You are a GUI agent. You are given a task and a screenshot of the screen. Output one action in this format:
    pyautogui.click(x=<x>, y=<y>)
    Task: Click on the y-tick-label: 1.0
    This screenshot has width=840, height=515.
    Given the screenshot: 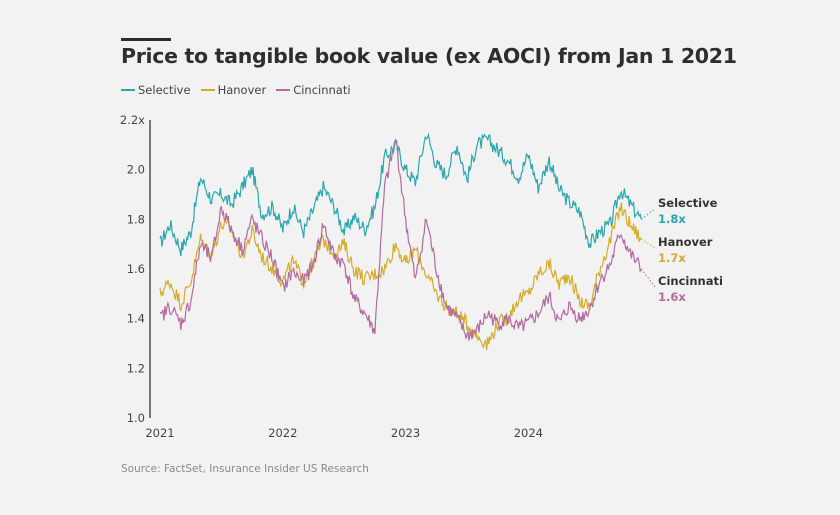 What is the action you would take?
    pyautogui.click(x=136, y=418)
    